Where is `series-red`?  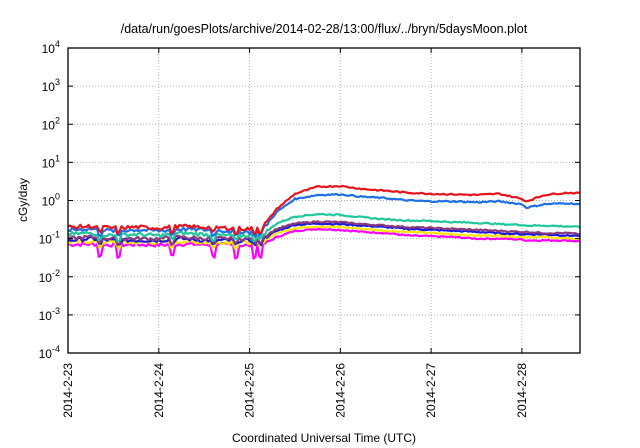
series-red is located at coordinates (324, 209).